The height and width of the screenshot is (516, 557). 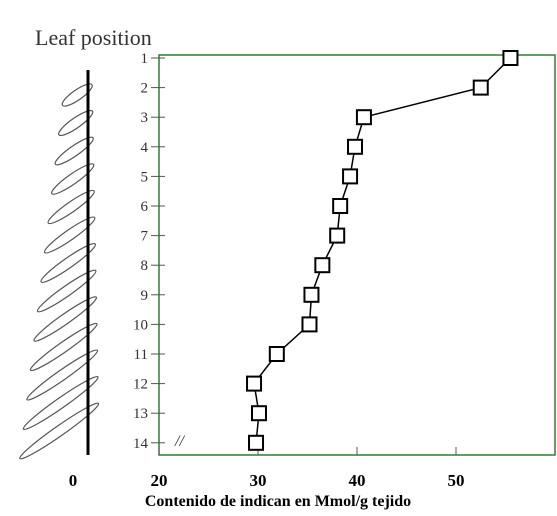 What do you see at coordinates (145, 207) in the screenshot?
I see `y-tick-label: 6` at bounding box center [145, 207].